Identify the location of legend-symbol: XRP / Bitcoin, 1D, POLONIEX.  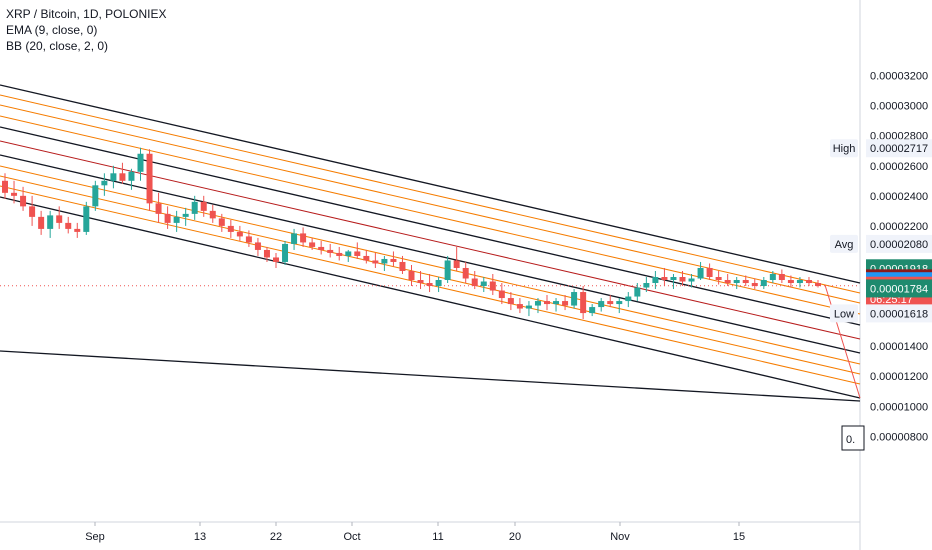
(86, 14).